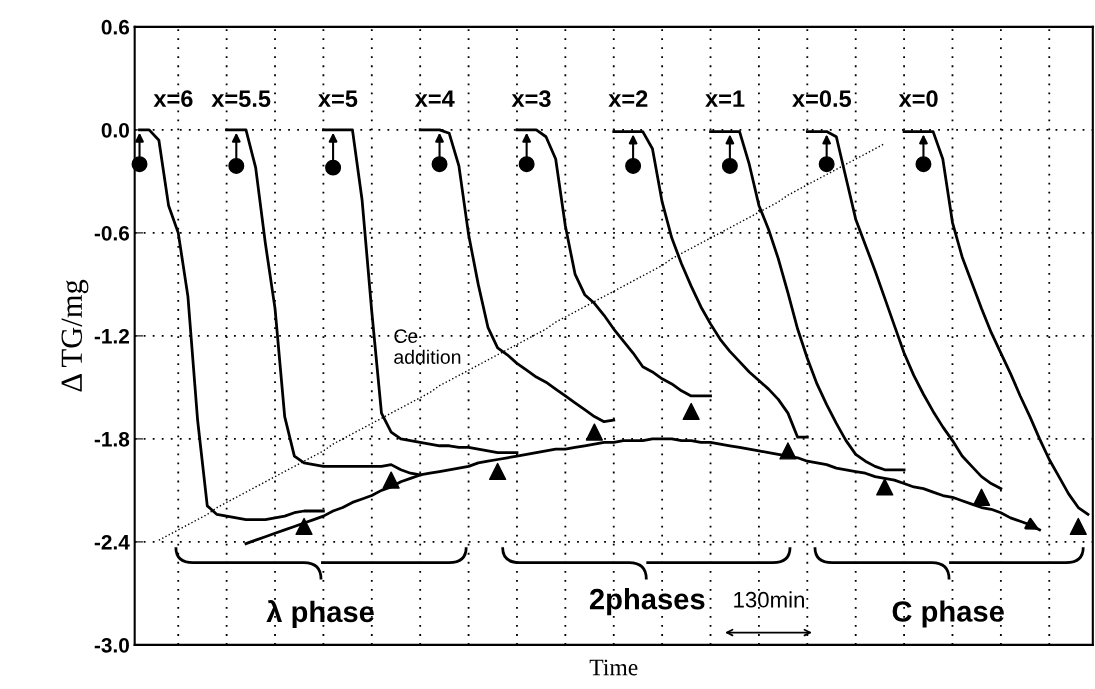  What do you see at coordinates (112, 439) in the screenshot?
I see `y-tick-label: -1.8` at bounding box center [112, 439].